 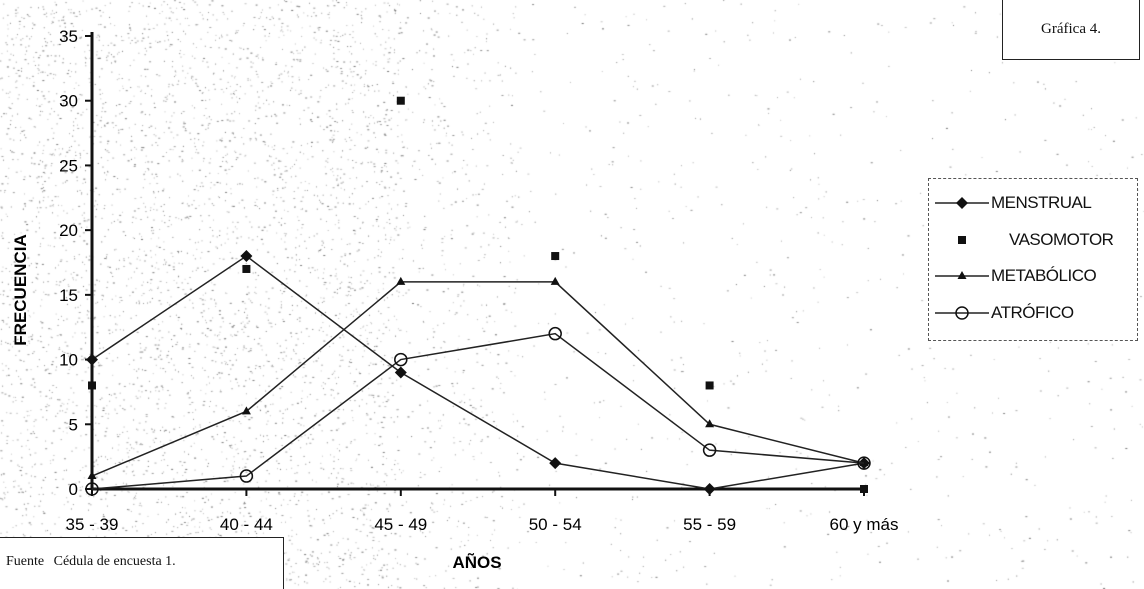 I want to click on y-tick-label: 10, so click(x=68, y=360).